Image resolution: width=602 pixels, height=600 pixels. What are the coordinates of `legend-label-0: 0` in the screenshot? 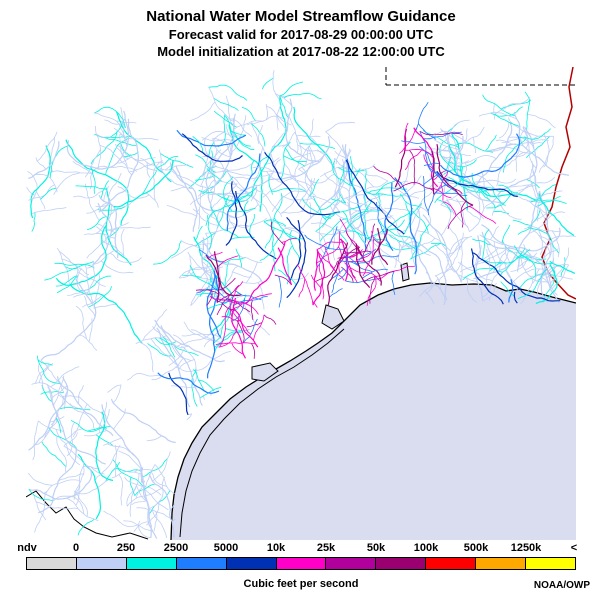 It's located at (76, 548).